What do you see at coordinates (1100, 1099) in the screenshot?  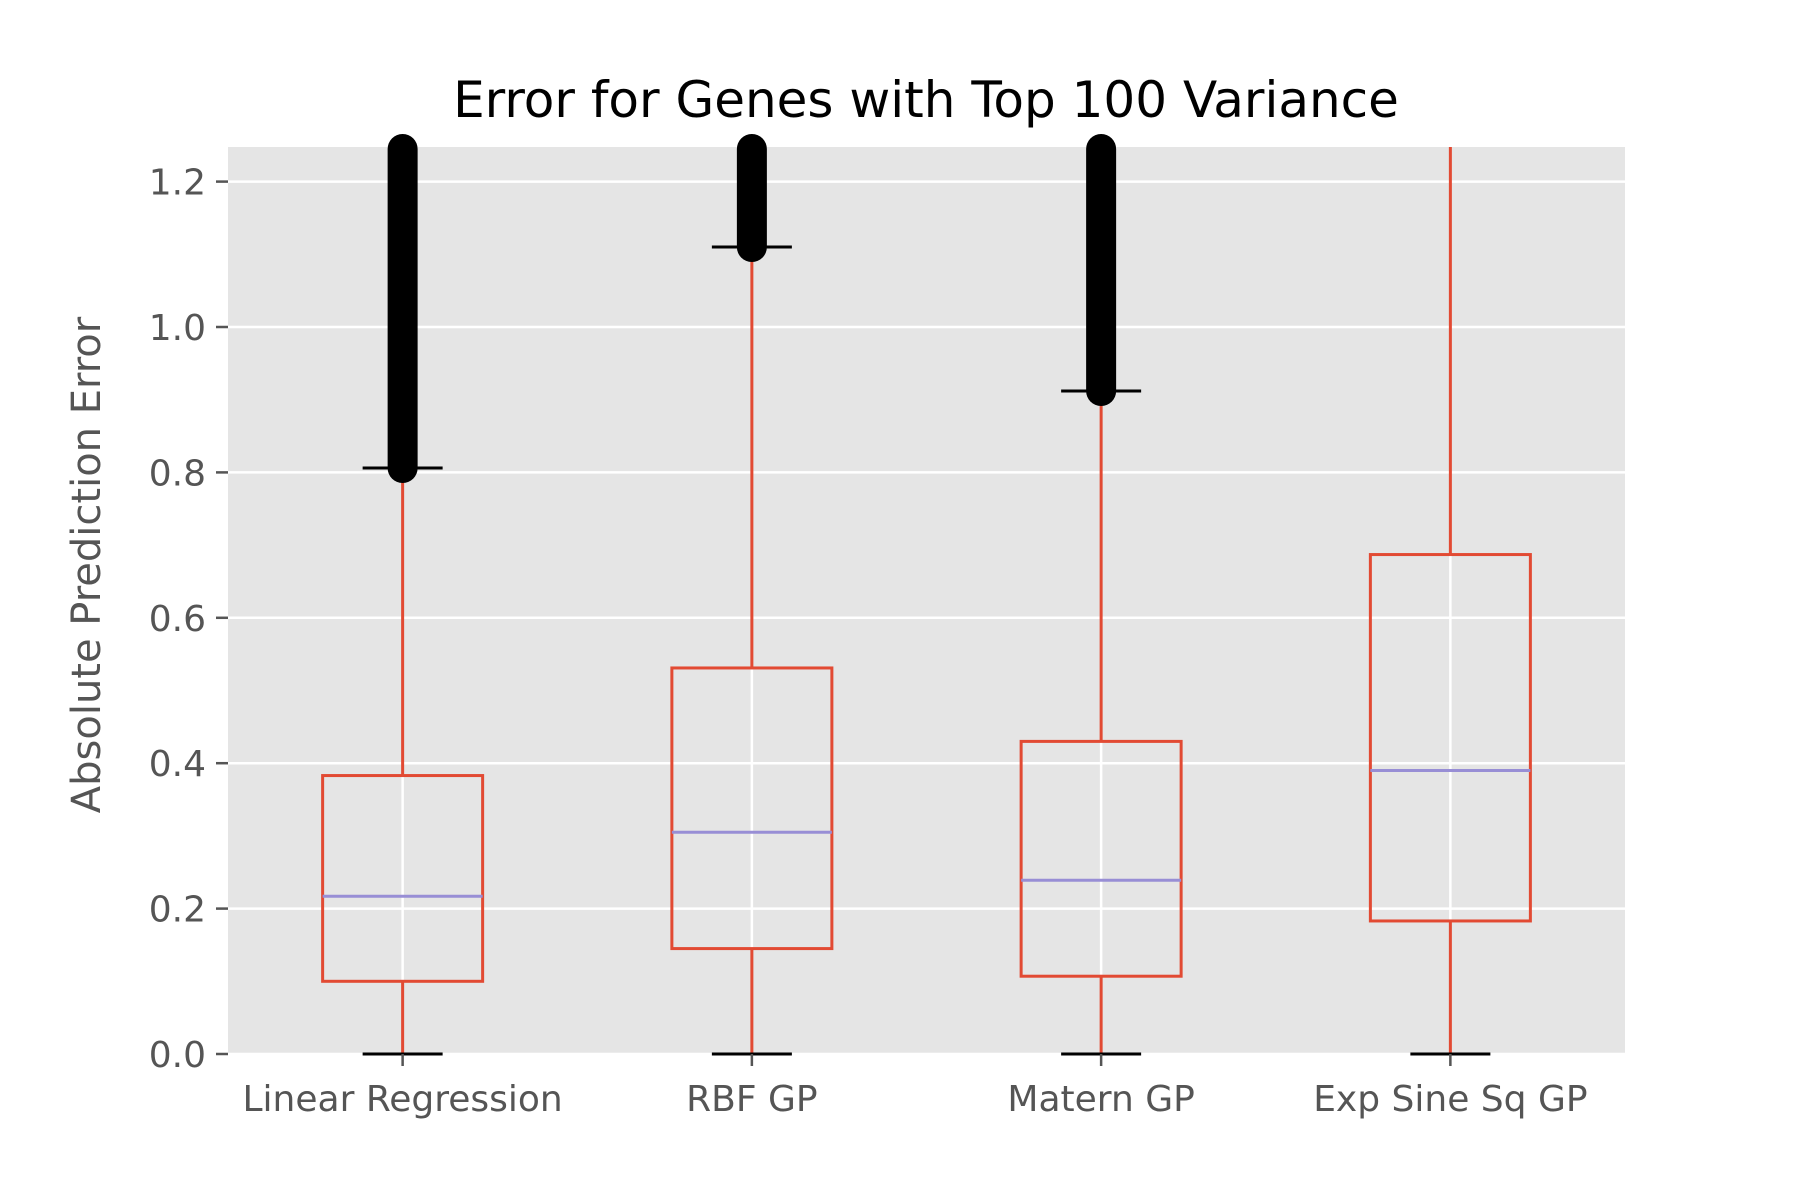 I see `x-tick-label: Matern GP` at bounding box center [1100, 1099].